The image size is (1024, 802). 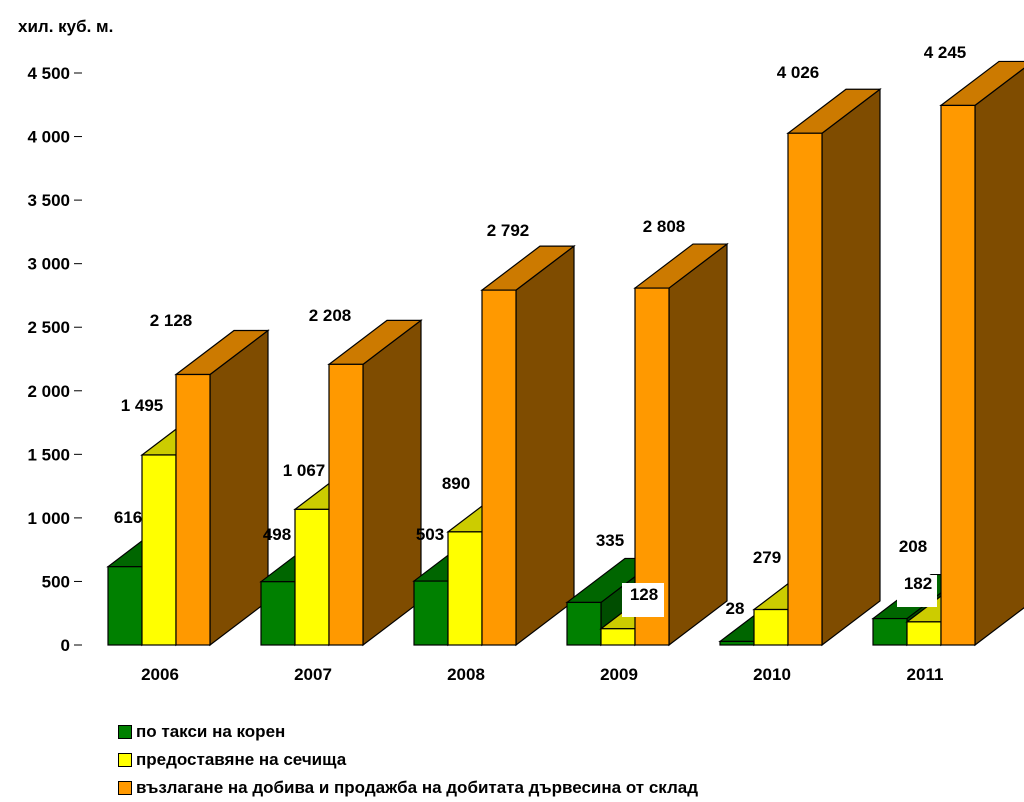 What do you see at coordinates (48, 200) in the screenshot?
I see `y-tick-label: 3 500` at bounding box center [48, 200].